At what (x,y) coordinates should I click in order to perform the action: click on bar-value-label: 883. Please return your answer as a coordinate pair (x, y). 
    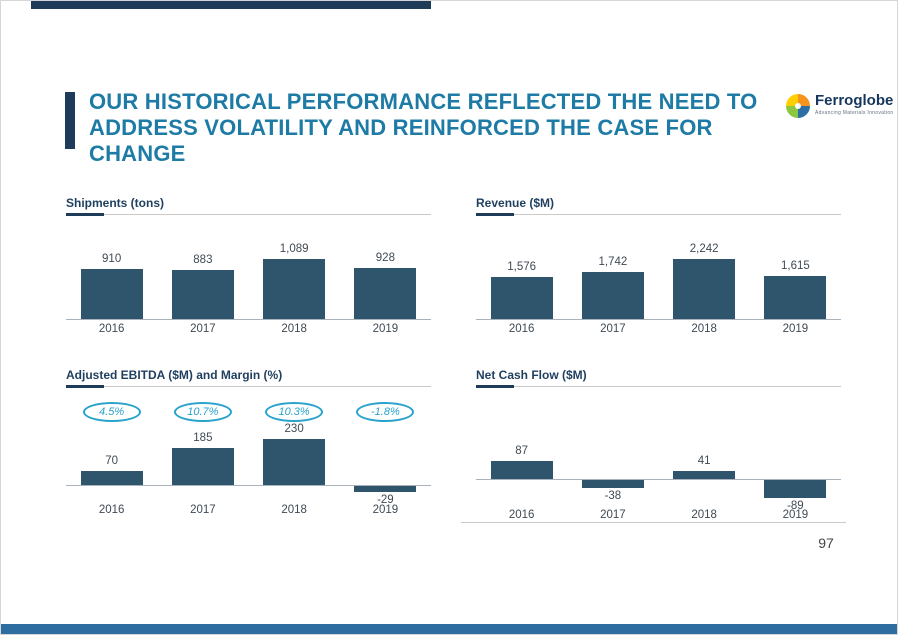
    Looking at the image, I should click on (203, 260).